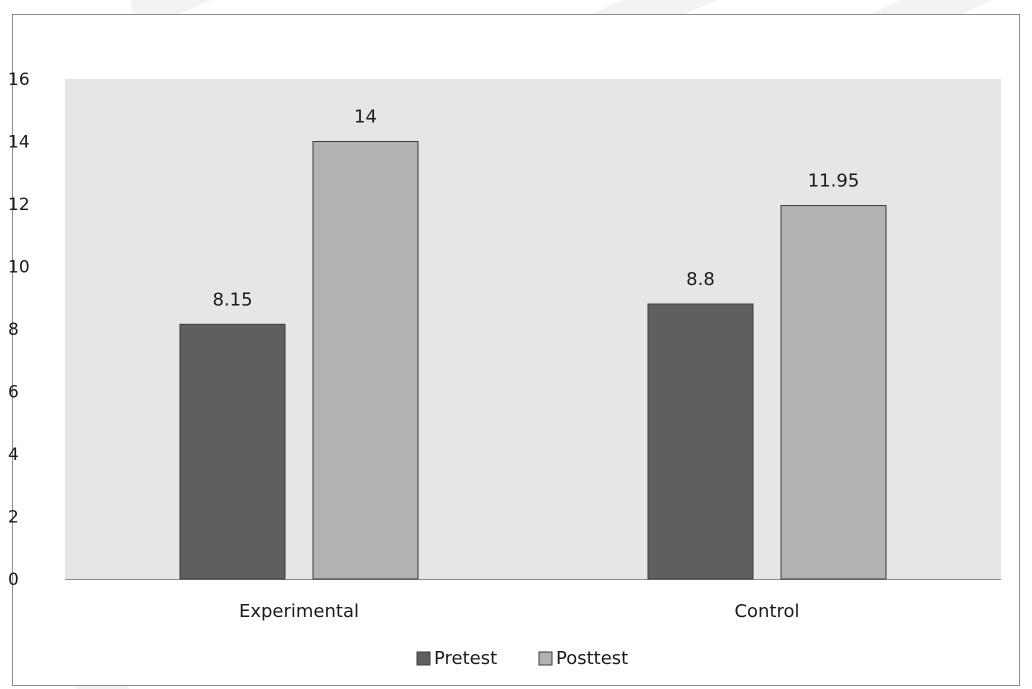  I want to click on bar-posttest-control, so click(833, 392).